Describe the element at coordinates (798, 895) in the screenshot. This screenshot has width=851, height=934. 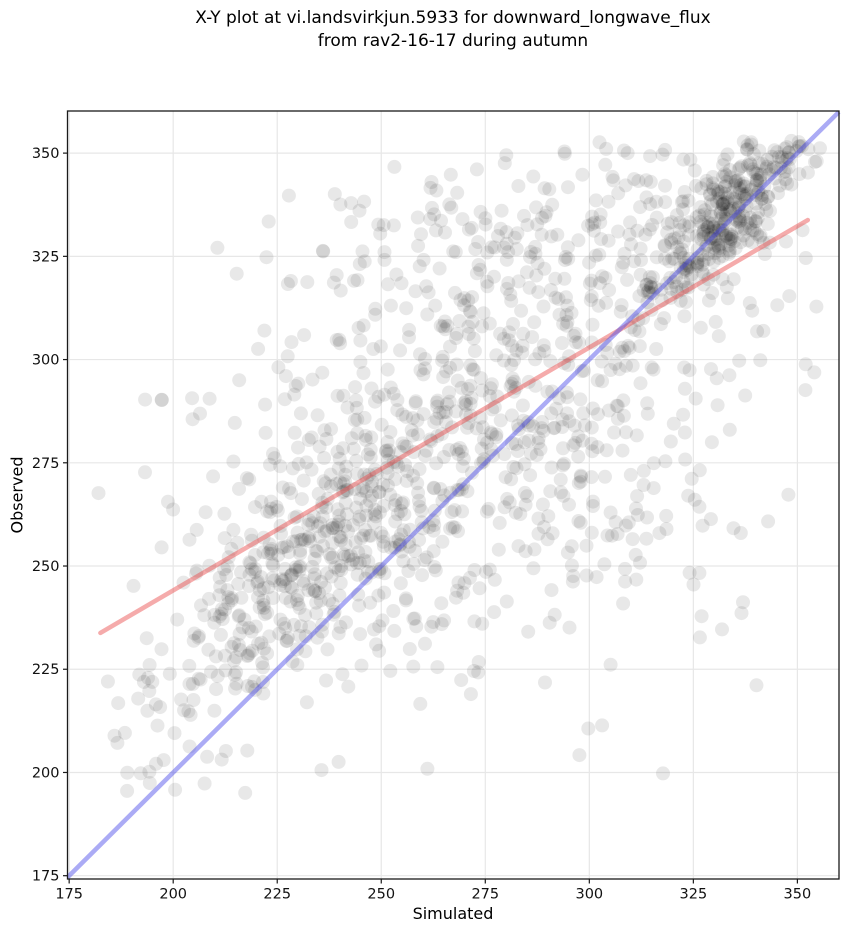
I see `x-tick-label: 350` at that location.